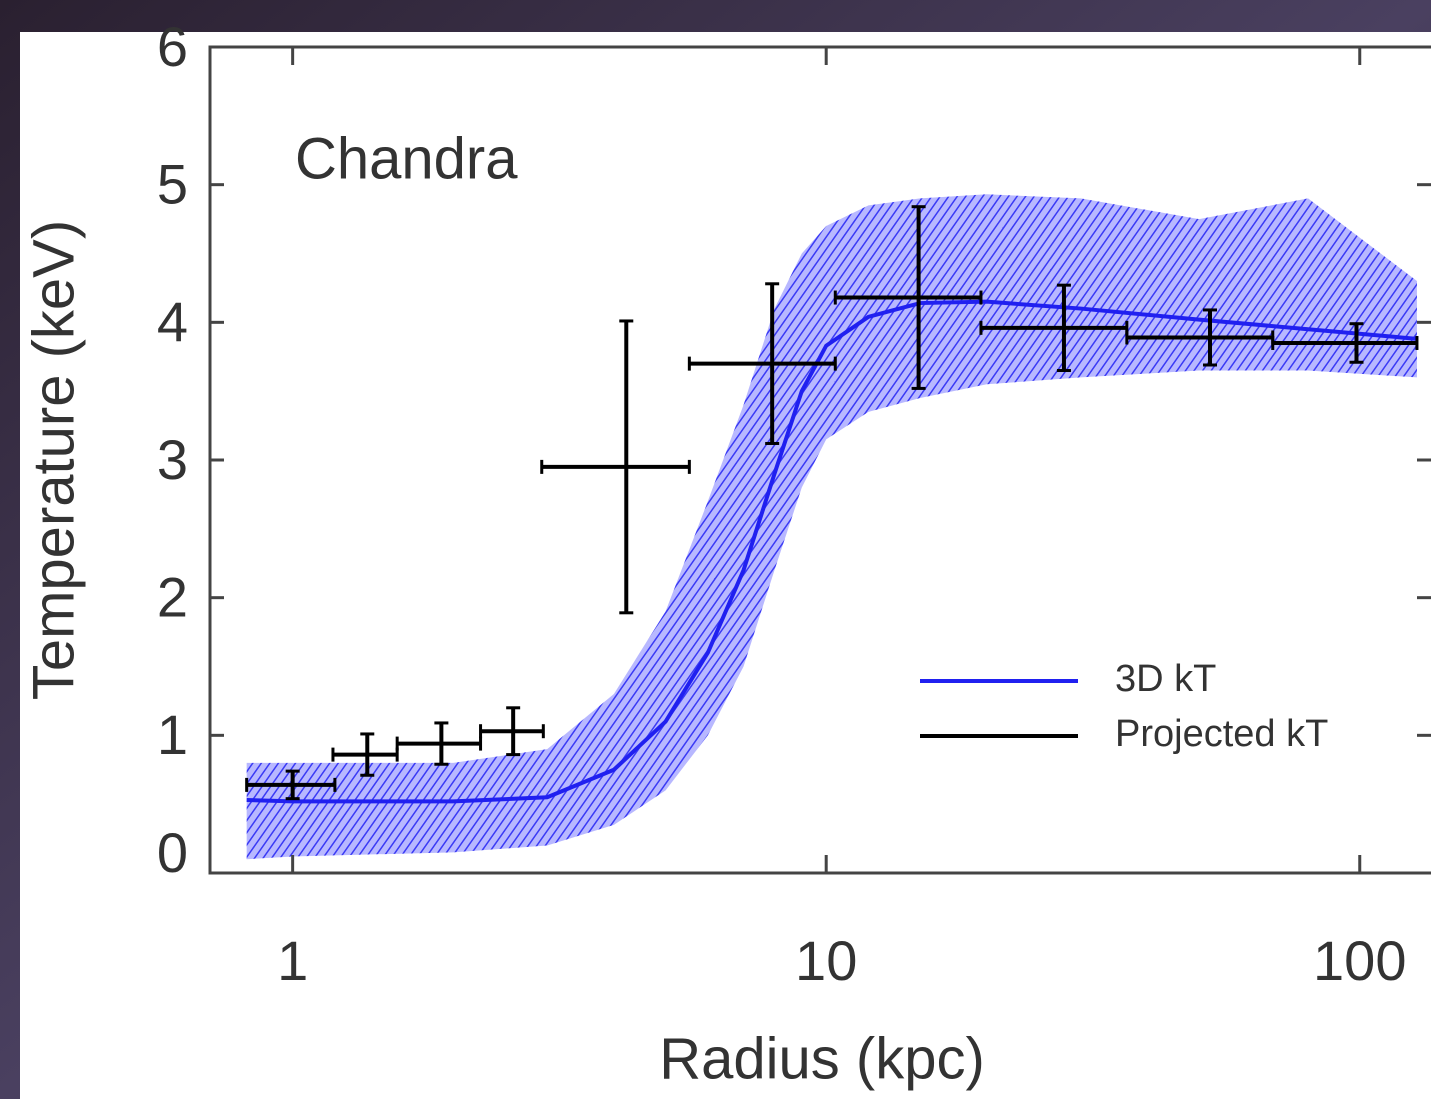  Describe the element at coordinates (172, 46) in the screenshot. I see `y-tick-label: 6` at that location.